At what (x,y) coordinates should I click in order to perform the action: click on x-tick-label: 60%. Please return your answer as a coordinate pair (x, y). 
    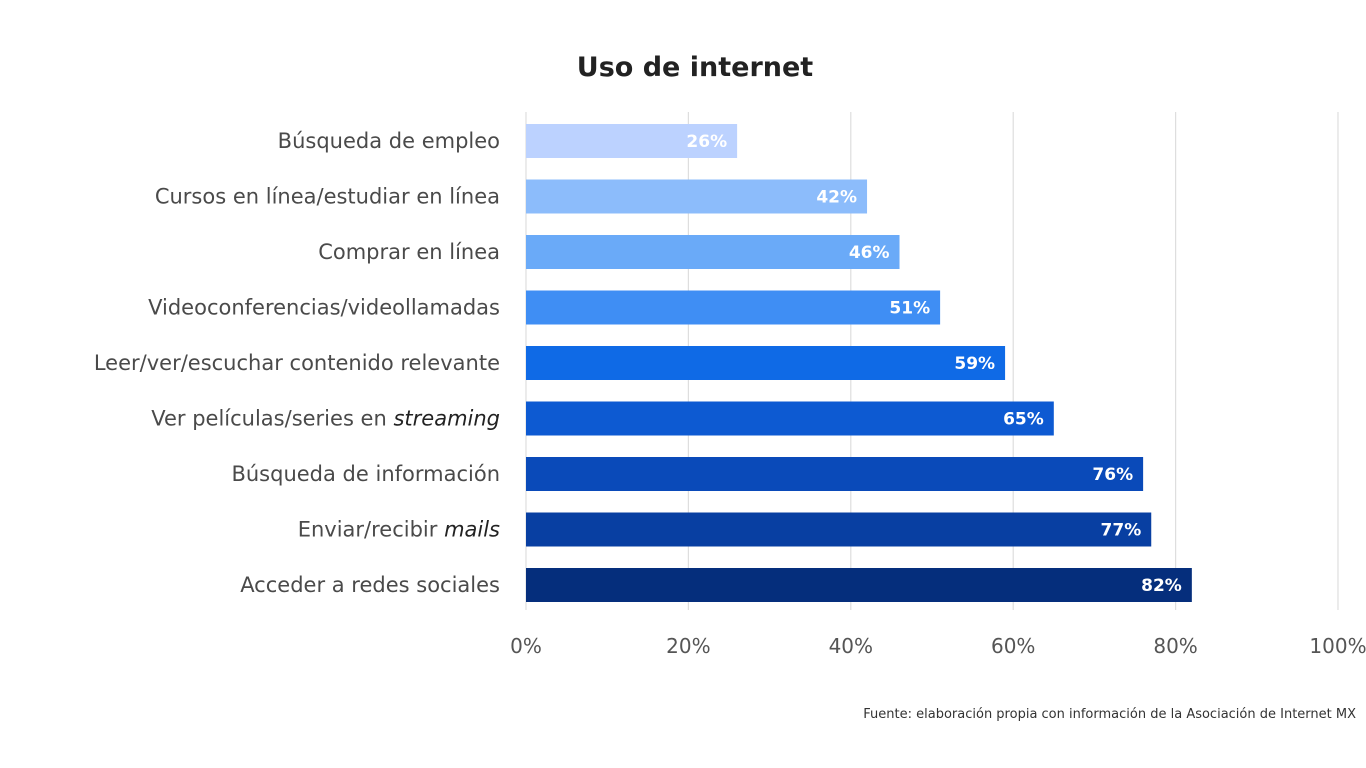
    Looking at the image, I should click on (1013, 646).